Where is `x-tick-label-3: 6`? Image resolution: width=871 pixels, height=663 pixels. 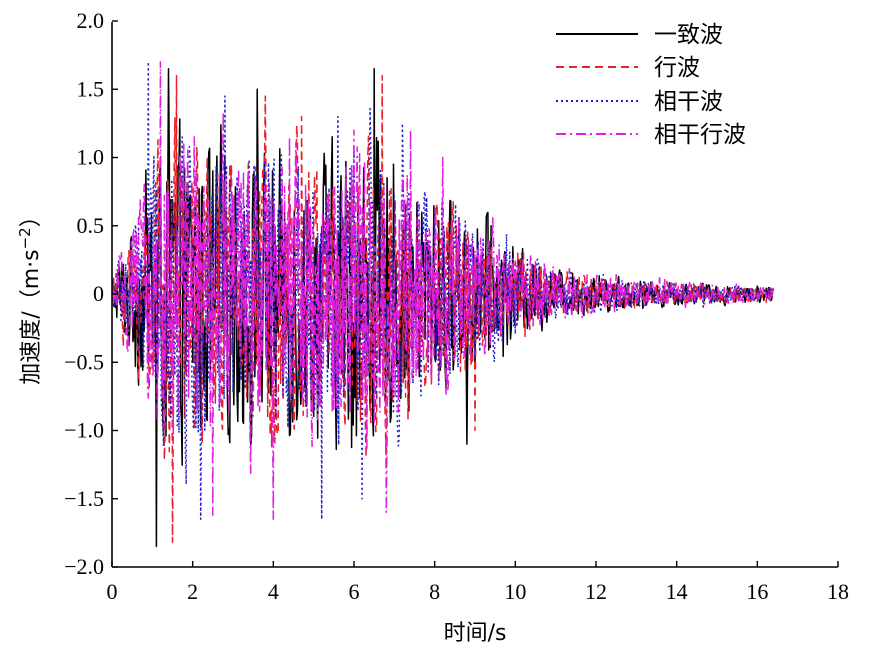
x-tick-label-3: 6 is located at coordinates (354, 591).